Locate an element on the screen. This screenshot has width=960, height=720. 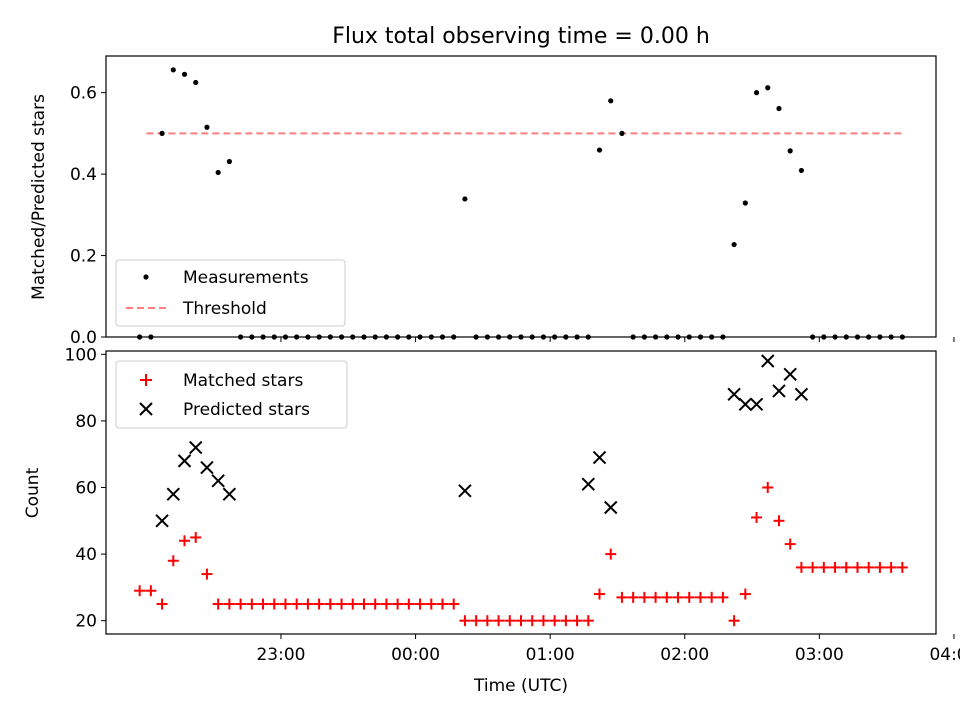
xtick-label: 01:00 is located at coordinates (550, 655).